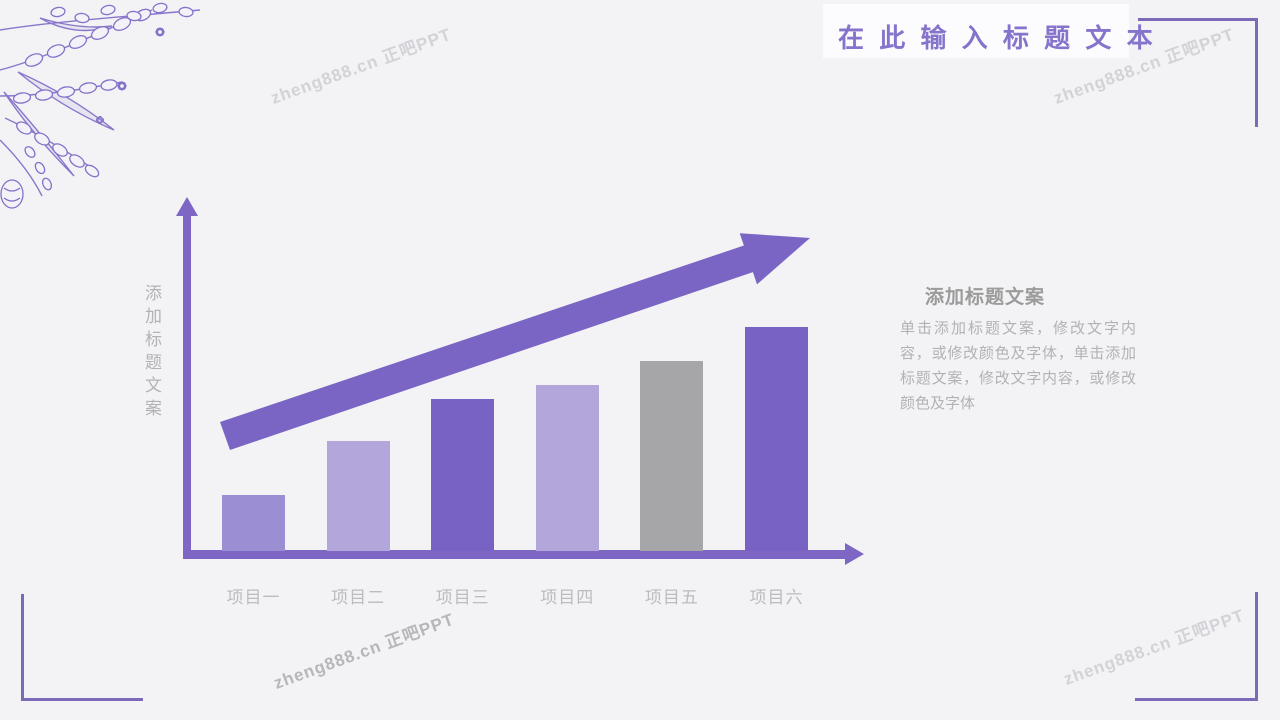  I want to click on x-tick-label: 项目六, so click(776, 597).